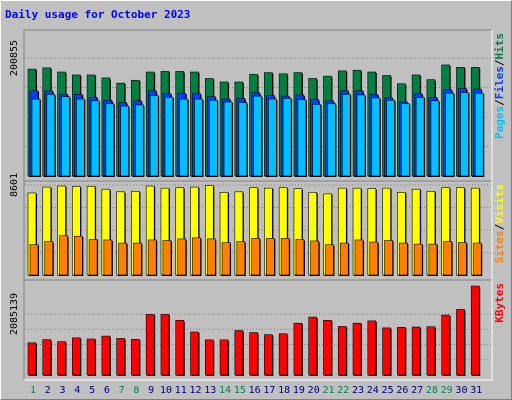 This screenshot has height=400, width=512. What do you see at coordinates (432, 390) in the screenshot?
I see `x-tick-label: 28` at bounding box center [432, 390].